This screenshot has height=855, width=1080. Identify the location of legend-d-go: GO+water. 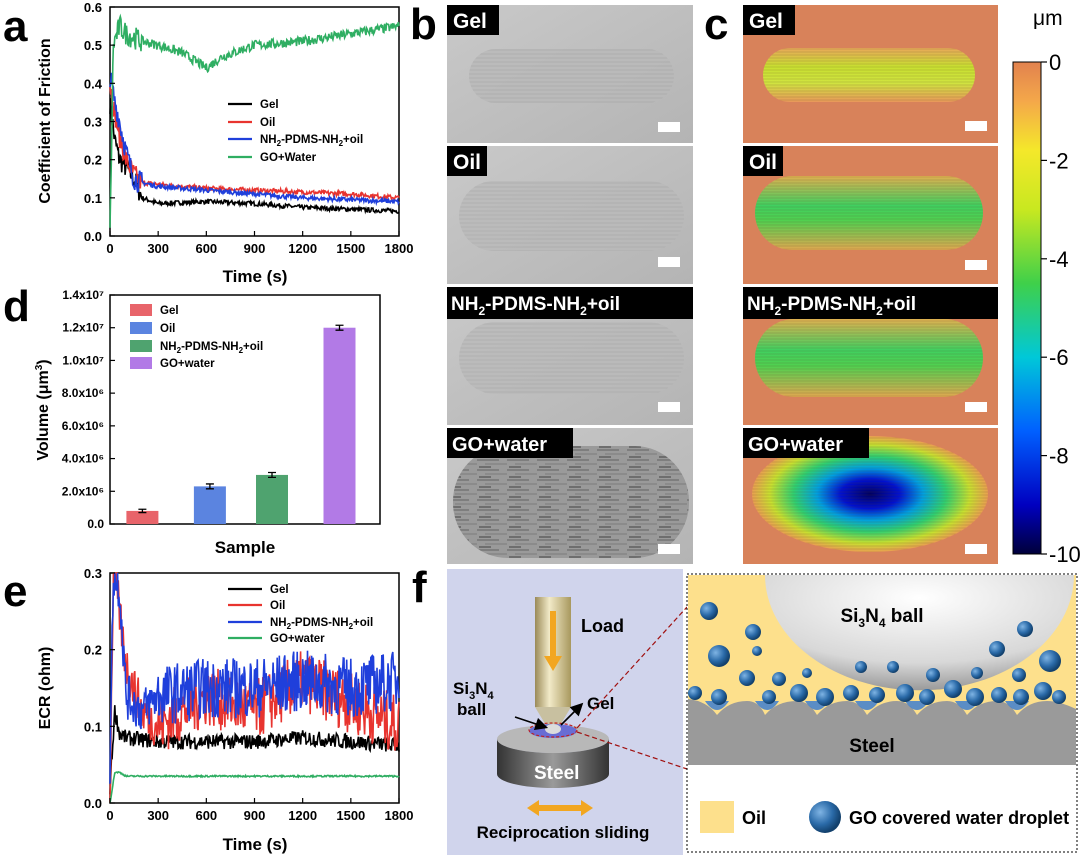
(187, 364).